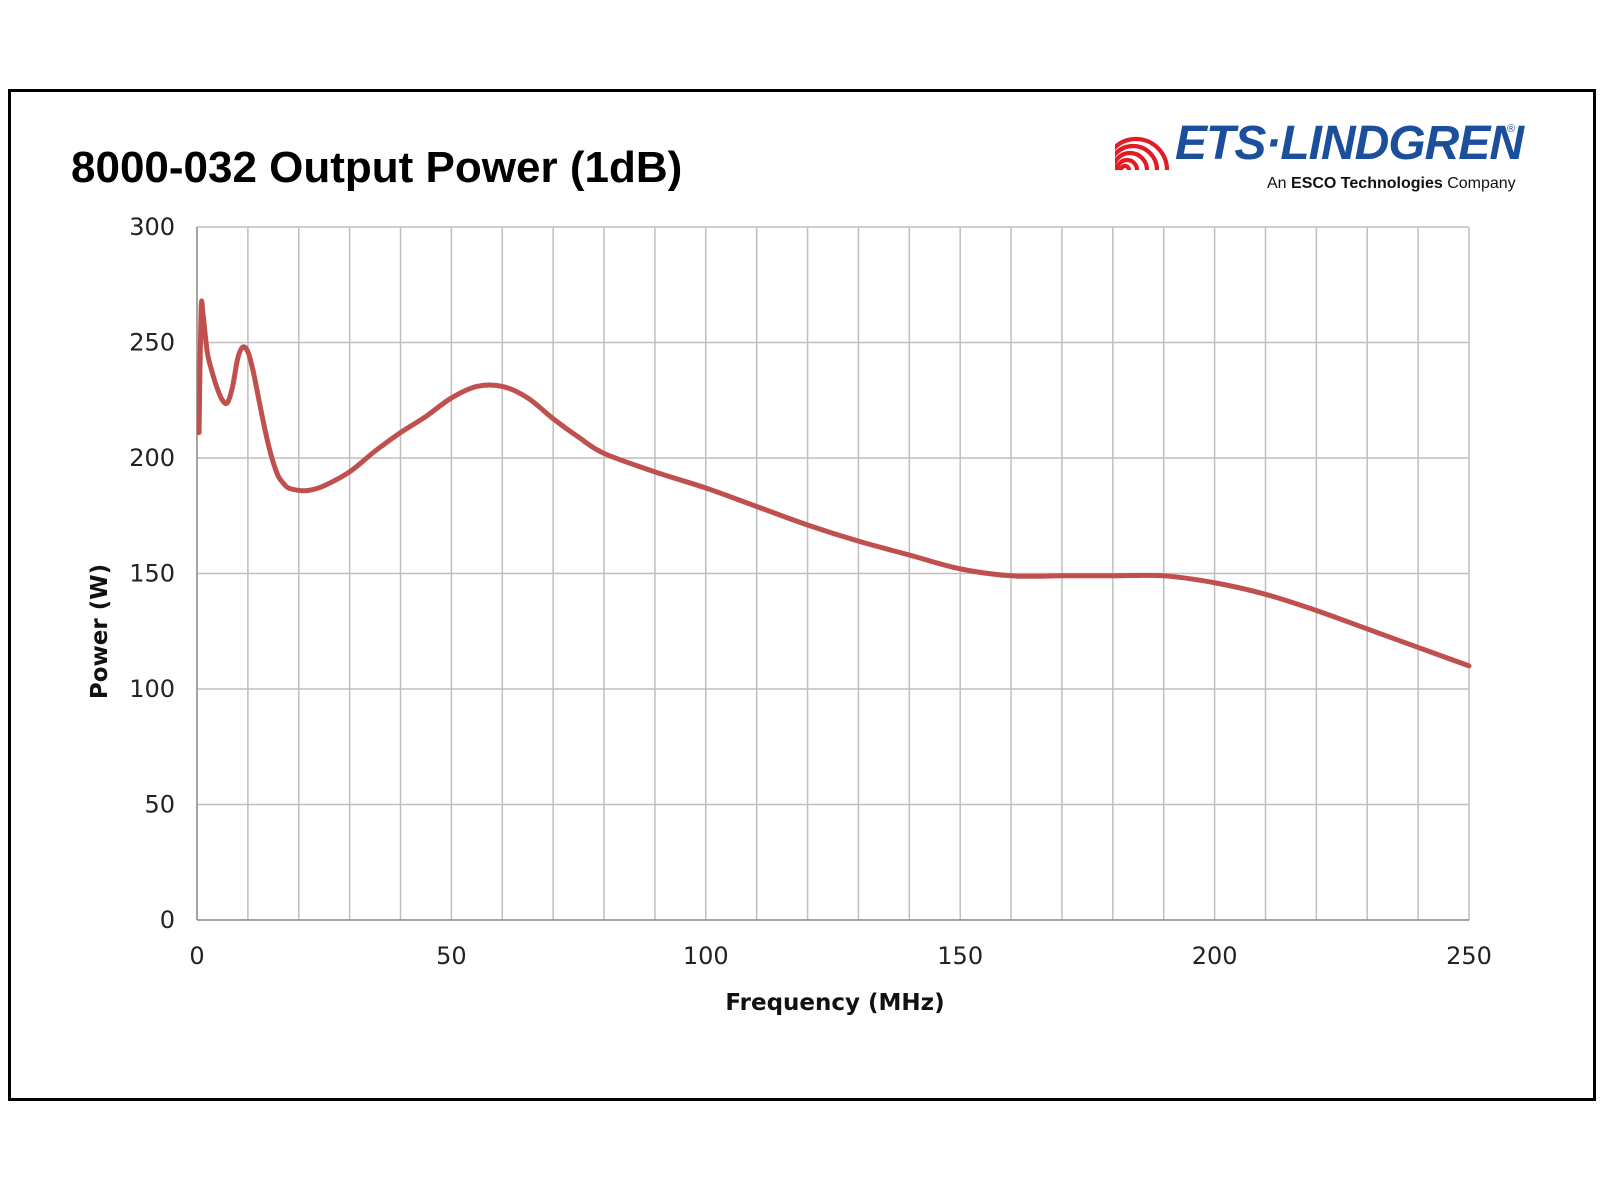 The image size is (1600, 1200). What do you see at coordinates (960, 956) in the screenshot?
I see `x-tick-label: 150` at bounding box center [960, 956].